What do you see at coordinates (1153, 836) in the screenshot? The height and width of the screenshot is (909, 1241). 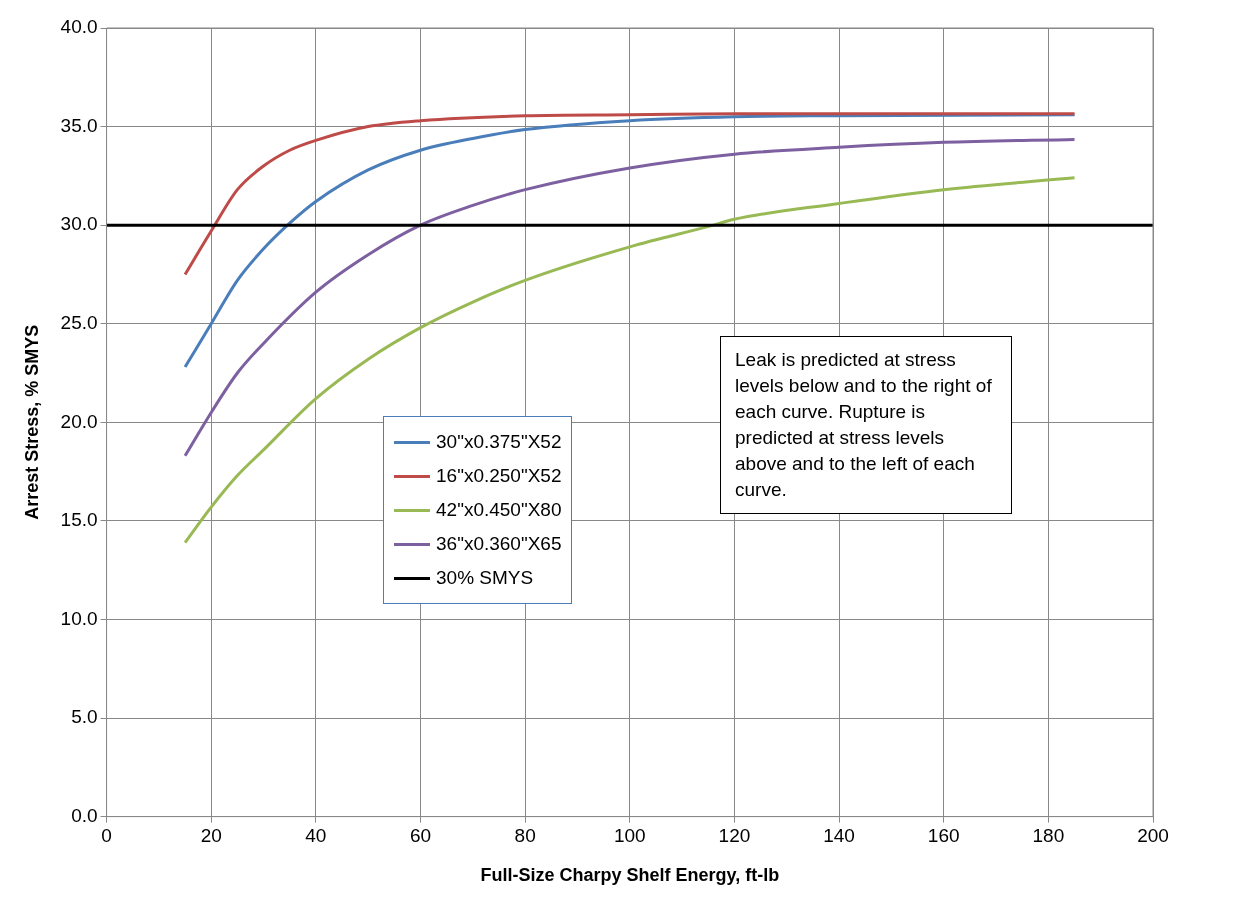 I see `x-tick-label: 200` at bounding box center [1153, 836].